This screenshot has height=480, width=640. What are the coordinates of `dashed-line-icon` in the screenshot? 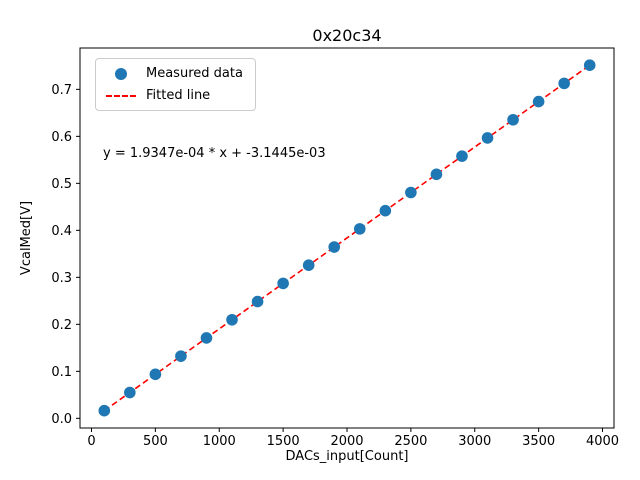 It's located at (121, 95).